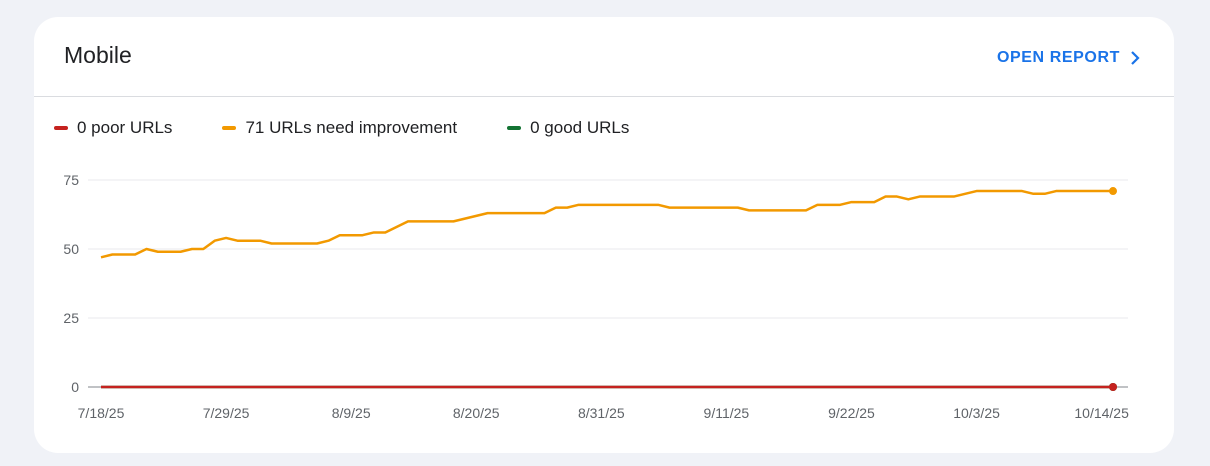 The height and width of the screenshot is (466, 1210). I want to click on open-report-button: OPEN REPORT, so click(1068, 58).